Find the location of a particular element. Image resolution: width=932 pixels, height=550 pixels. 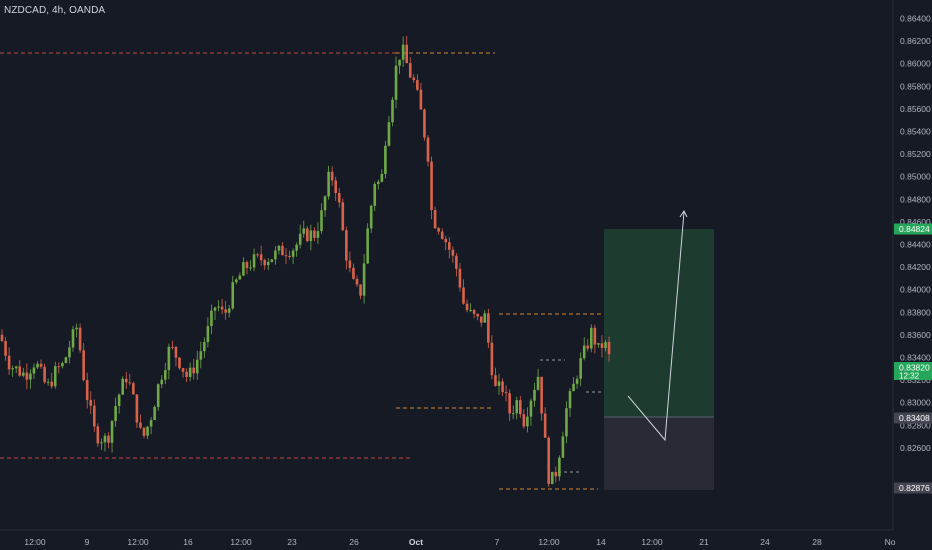

current-price-label-countdown: 12:32 is located at coordinates (909, 376).